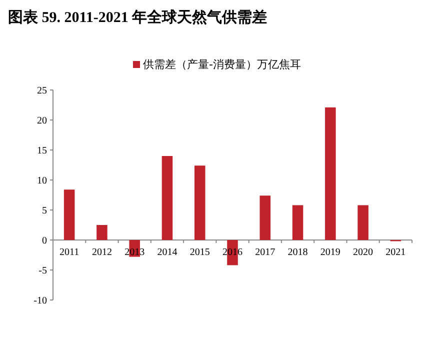  I want to click on x-tick-label: 2011, so click(70, 252).